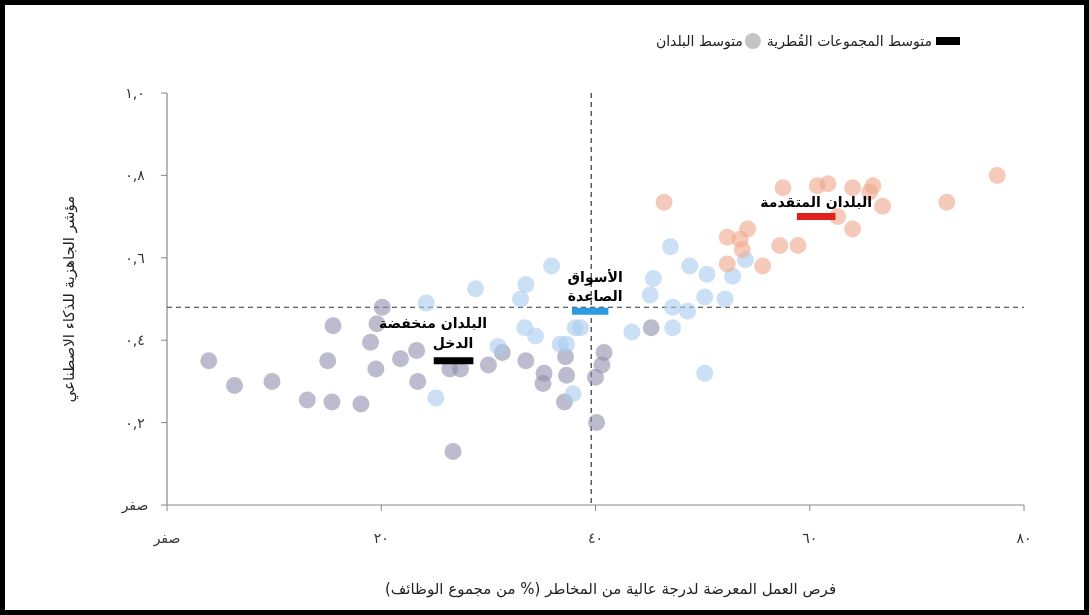 This screenshot has height=615, width=1089. I want to click on y-tick-label: صفر, so click(134, 505).